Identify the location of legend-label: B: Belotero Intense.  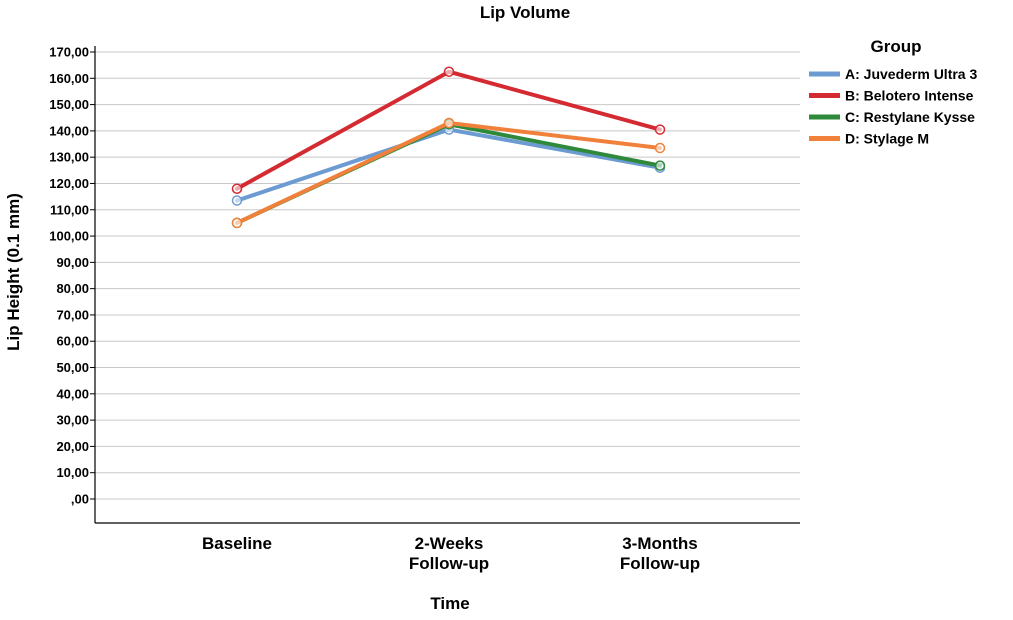
(909, 96).